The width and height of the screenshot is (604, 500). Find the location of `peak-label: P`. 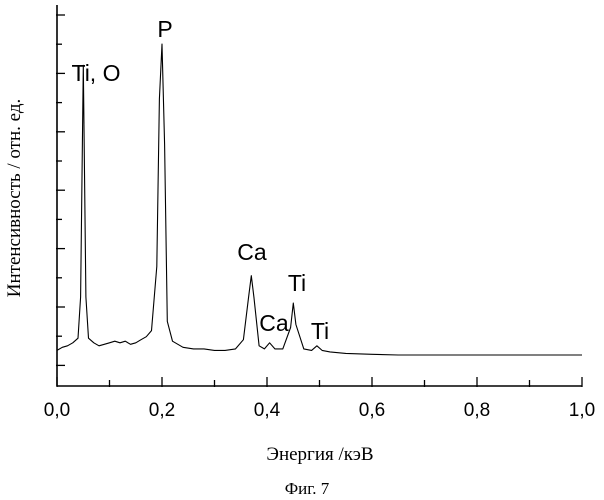

peak-label: P is located at coordinates (164, 29).